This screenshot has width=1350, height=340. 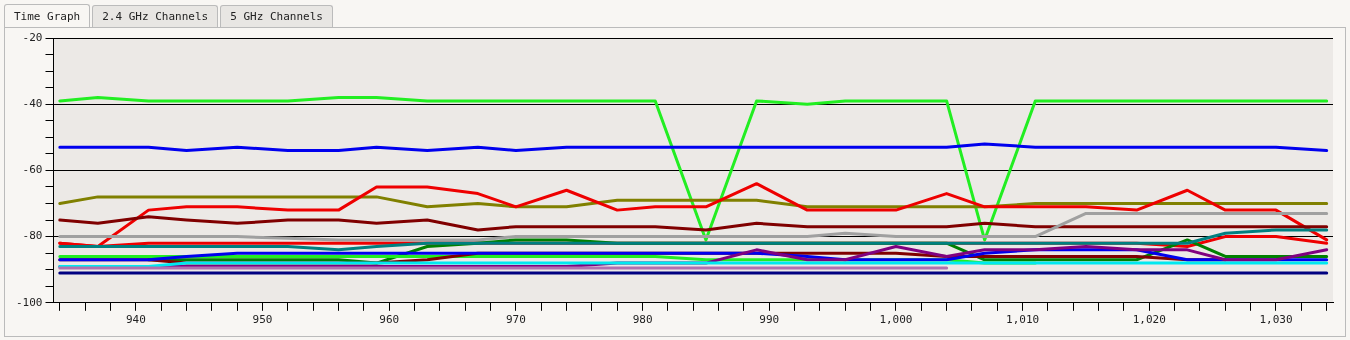 What do you see at coordinates (642, 320) in the screenshot?
I see `x-tick-label: 980` at bounding box center [642, 320].